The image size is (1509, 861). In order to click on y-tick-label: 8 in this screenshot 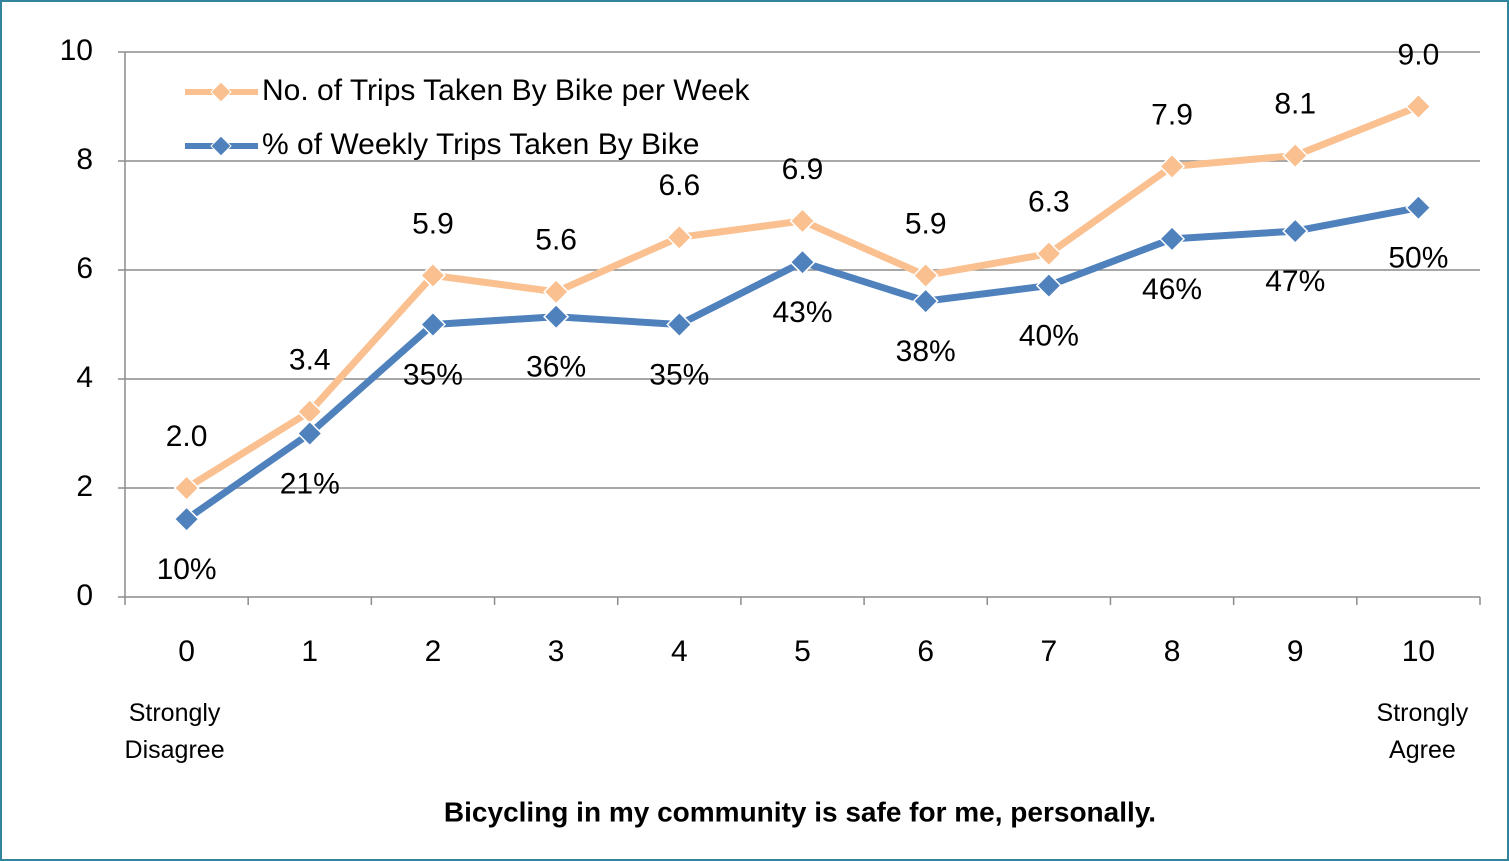, I will do `click(84, 159)`.